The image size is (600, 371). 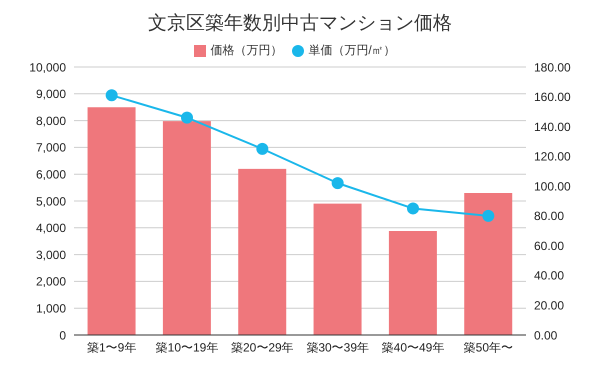 I want to click on x-tick-label: 築1〜9年, so click(x=111, y=347).